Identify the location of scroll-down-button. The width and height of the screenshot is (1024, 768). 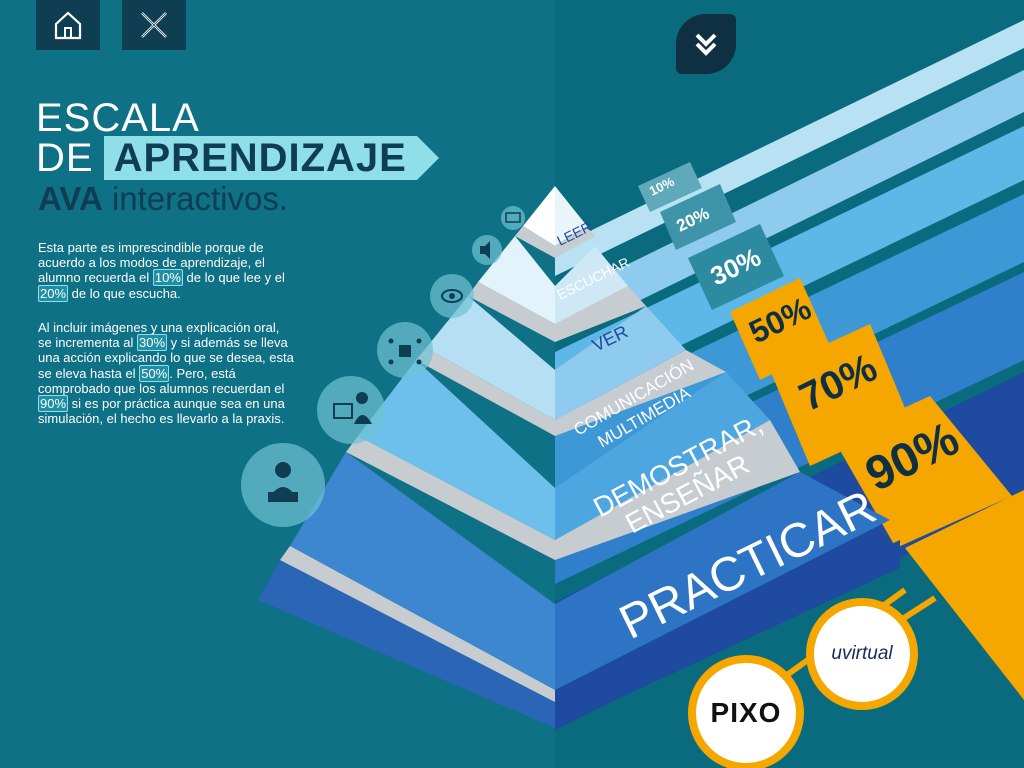
(706, 44).